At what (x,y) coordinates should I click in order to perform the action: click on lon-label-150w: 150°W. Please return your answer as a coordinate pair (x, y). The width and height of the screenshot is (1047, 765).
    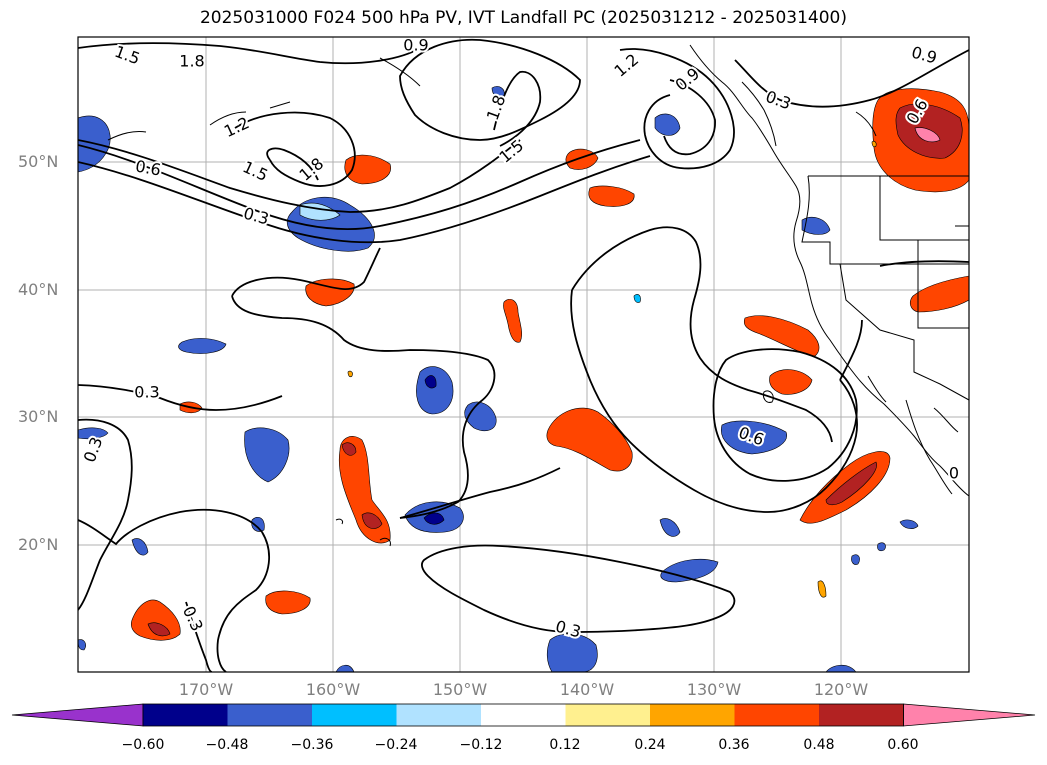
    Looking at the image, I should click on (460, 689).